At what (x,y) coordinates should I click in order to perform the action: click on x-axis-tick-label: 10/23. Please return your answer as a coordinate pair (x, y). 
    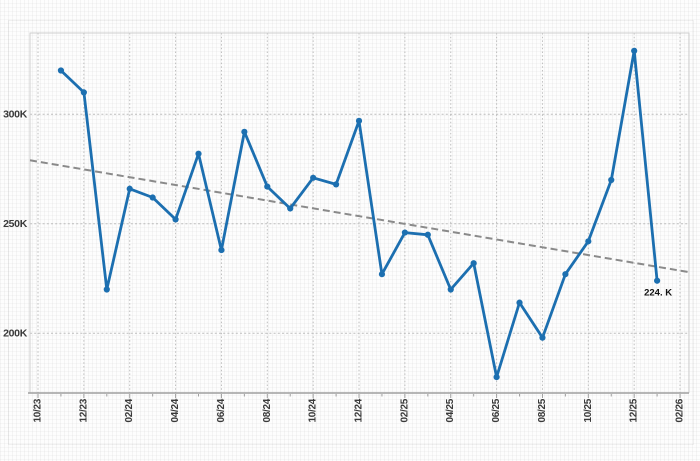
    Looking at the image, I should click on (38, 410).